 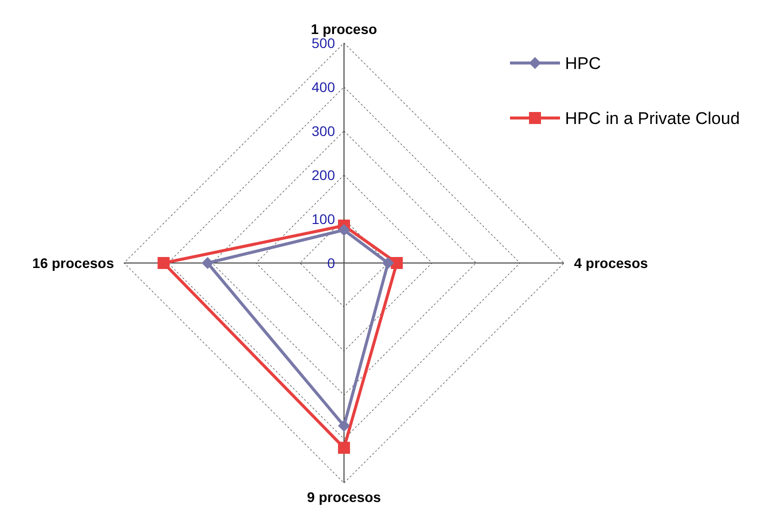 I want to click on legend-label: HPC in a Private Cloud, so click(x=652, y=118).